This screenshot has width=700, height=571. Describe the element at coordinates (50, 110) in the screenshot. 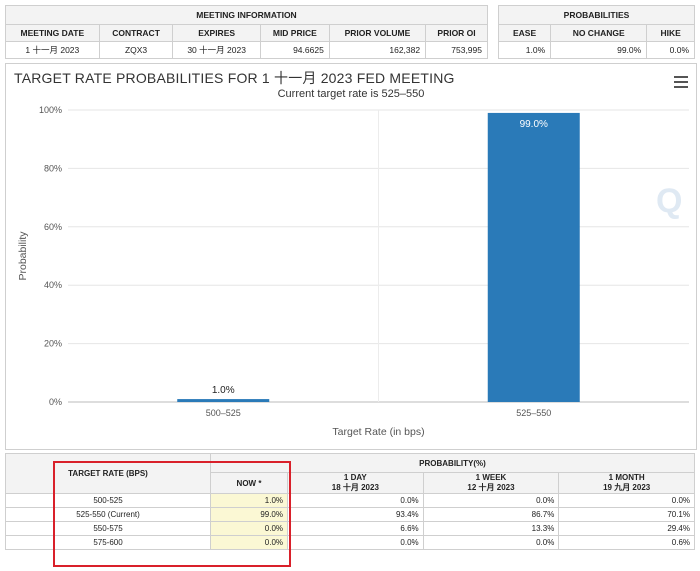

I see `y-tick-label: 100%` at that location.